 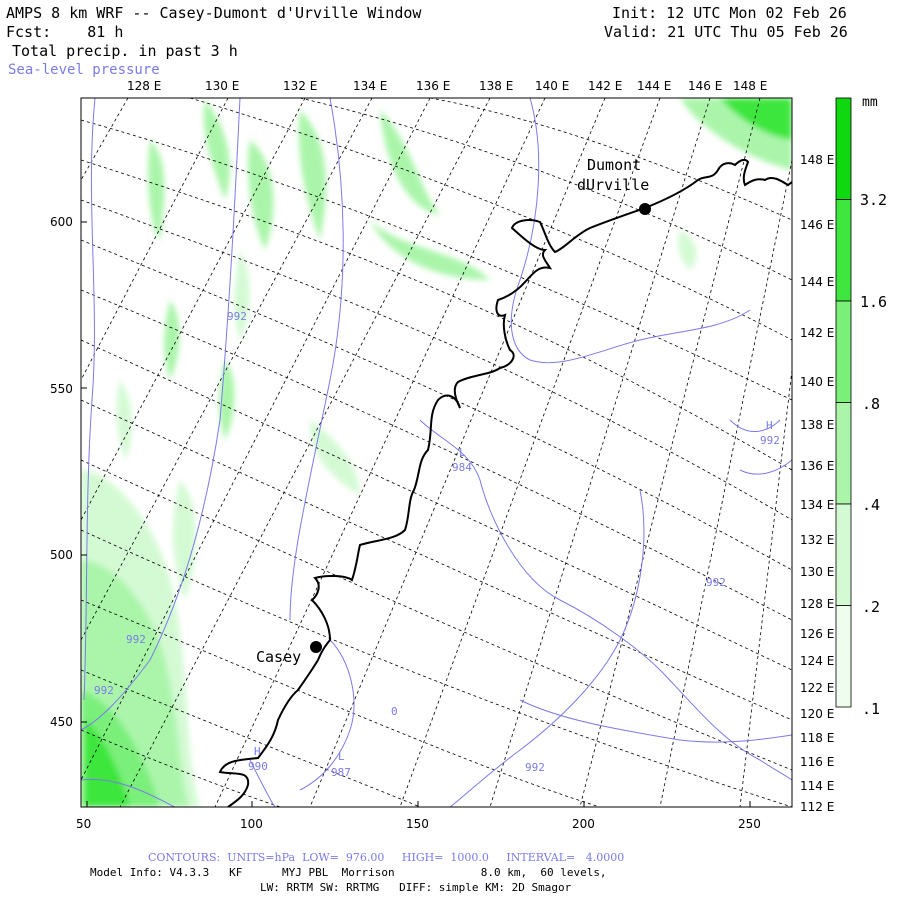 I want to click on field-name: Total precip. in past 3 h, so click(x=125, y=51).